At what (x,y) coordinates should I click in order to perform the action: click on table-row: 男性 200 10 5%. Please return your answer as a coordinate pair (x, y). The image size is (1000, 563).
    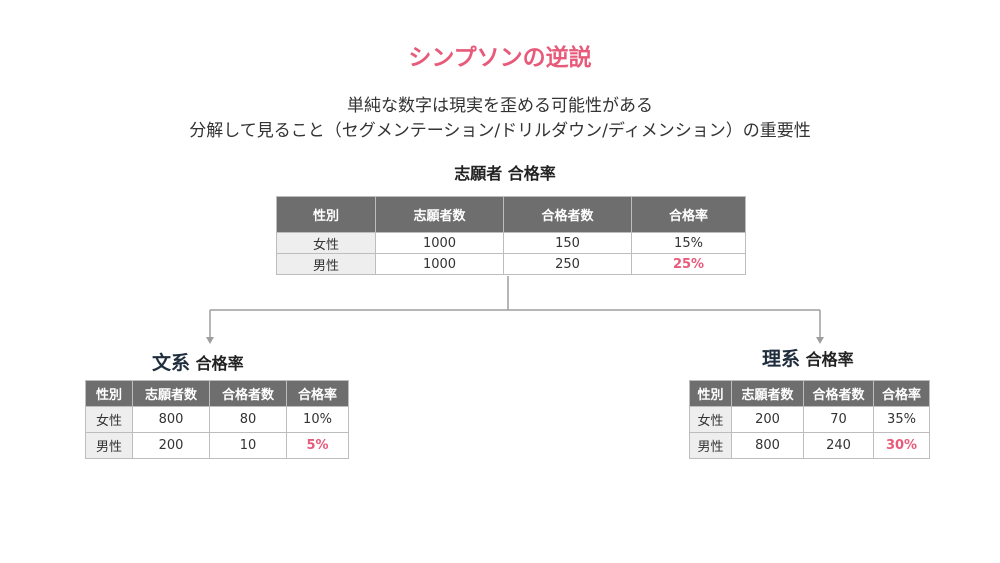
    Looking at the image, I should click on (217, 445).